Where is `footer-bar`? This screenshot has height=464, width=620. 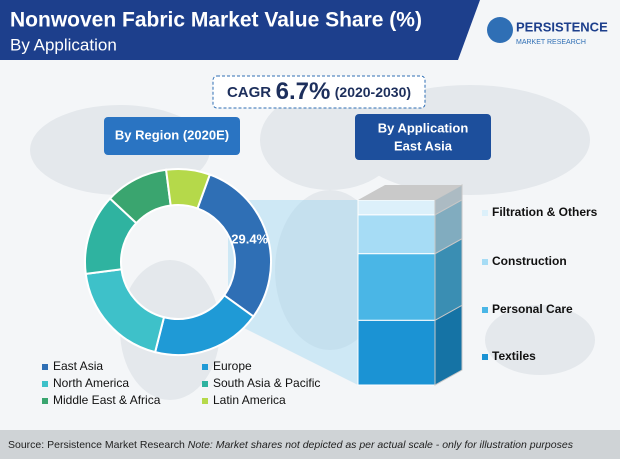 footer-bar is located at coordinates (310, 444).